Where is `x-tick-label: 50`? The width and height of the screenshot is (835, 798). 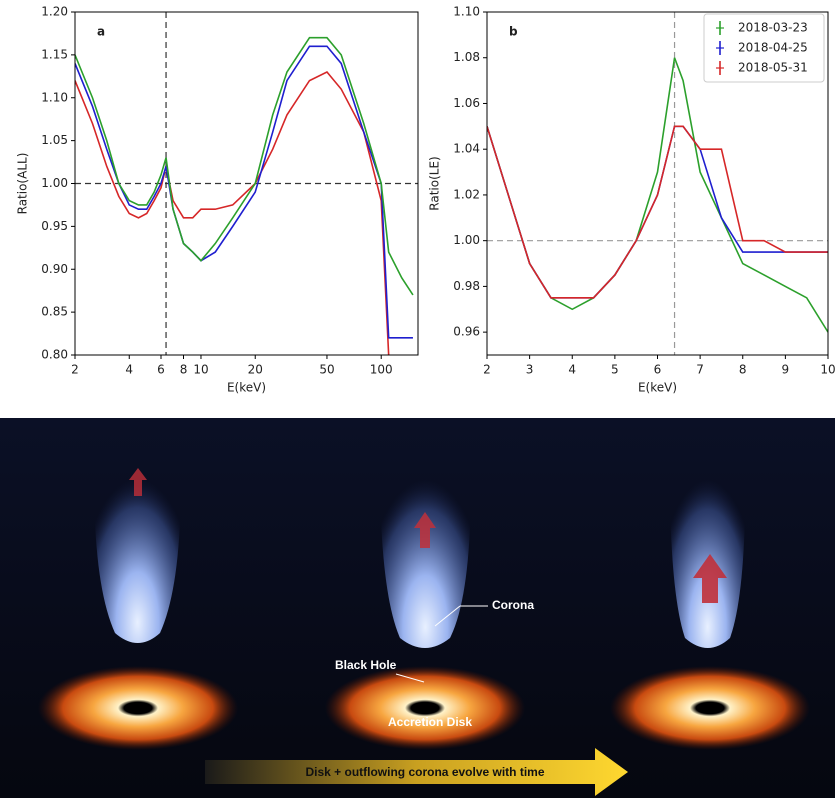 x-tick-label: 50 is located at coordinates (326, 370).